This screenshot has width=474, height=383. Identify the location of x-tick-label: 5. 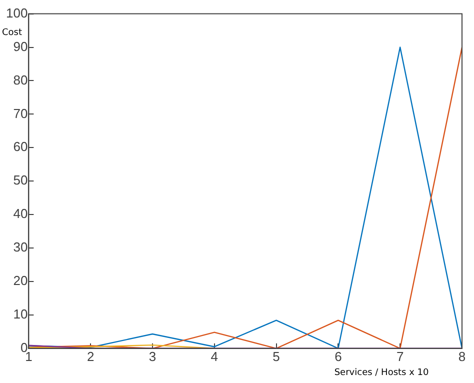
(276, 356).